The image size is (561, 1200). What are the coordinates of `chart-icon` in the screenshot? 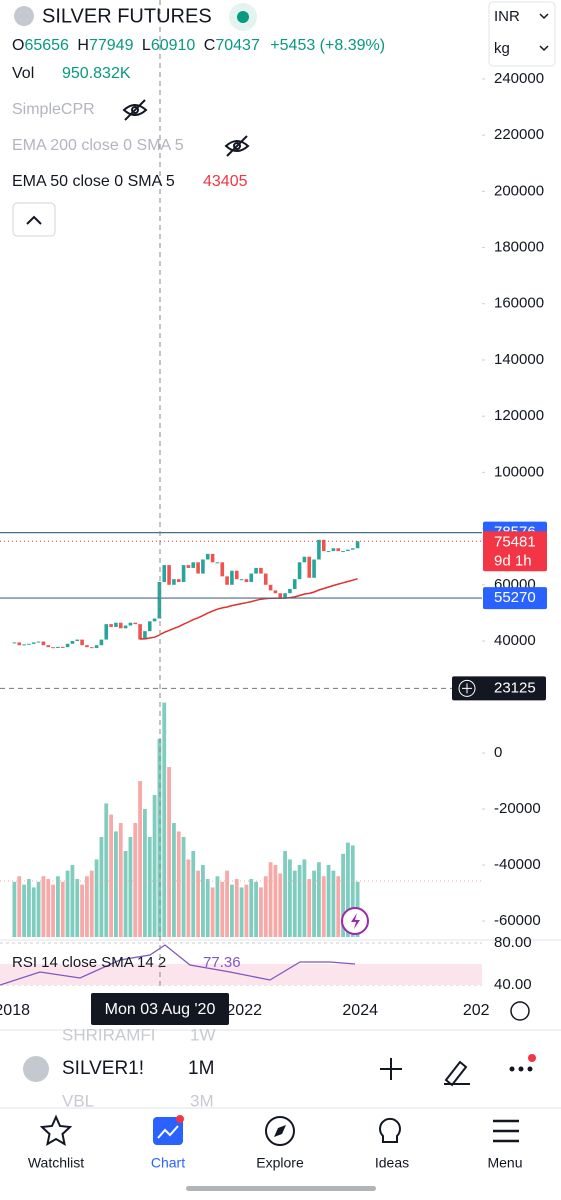 It's located at (168, 1131).